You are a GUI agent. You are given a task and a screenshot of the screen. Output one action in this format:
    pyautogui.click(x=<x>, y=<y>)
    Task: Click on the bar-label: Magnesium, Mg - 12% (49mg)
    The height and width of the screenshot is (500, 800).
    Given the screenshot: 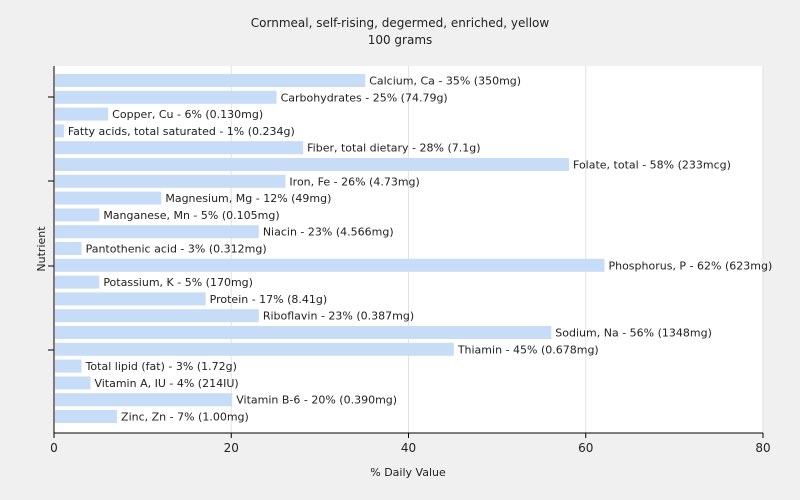 What is the action you would take?
    pyautogui.click(x=248, y=198)
    